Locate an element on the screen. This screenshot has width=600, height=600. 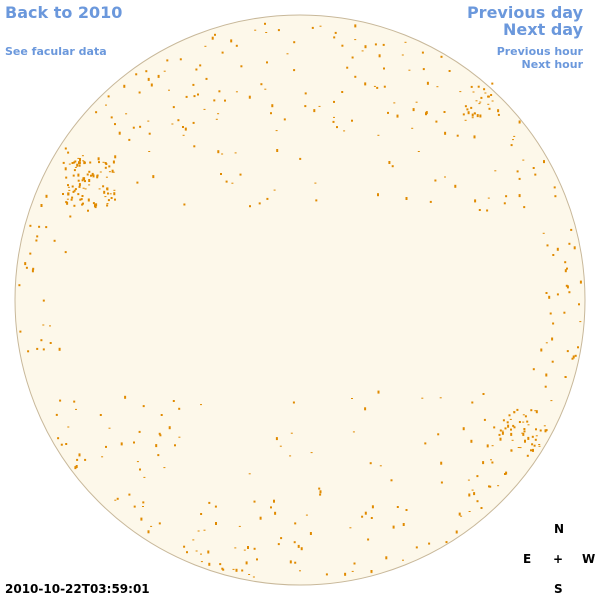
next-hour-link: Next hour is located at coordinates (552, 64).